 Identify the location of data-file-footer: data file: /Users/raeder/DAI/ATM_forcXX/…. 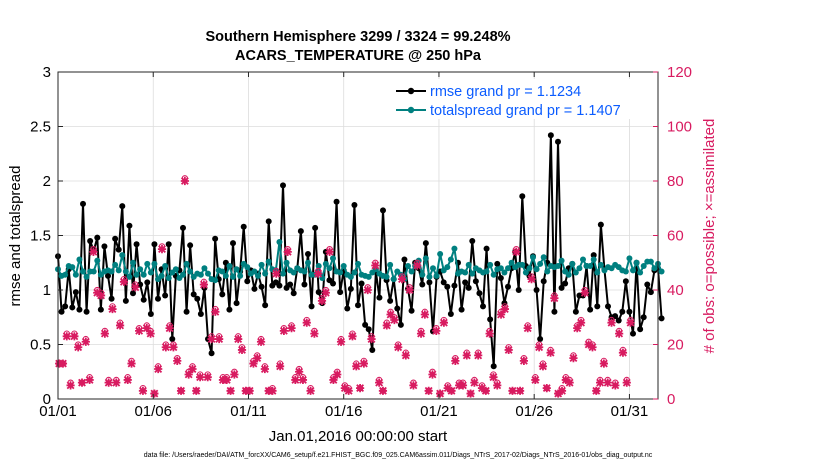
(398, 455).